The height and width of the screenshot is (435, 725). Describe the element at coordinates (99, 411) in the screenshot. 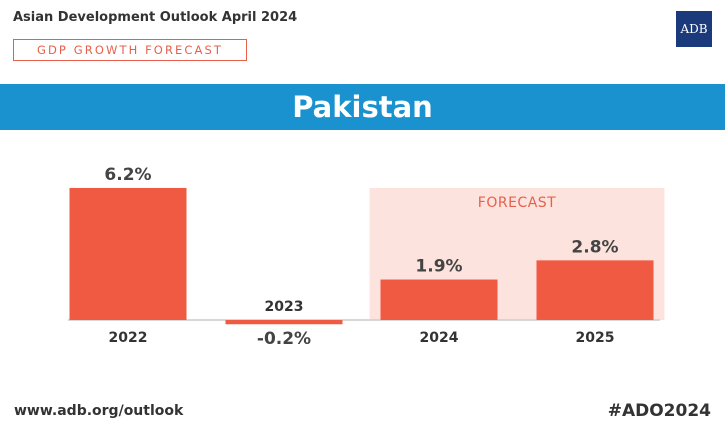

I see `footer-url: www.adb.org/outlook` at that location.